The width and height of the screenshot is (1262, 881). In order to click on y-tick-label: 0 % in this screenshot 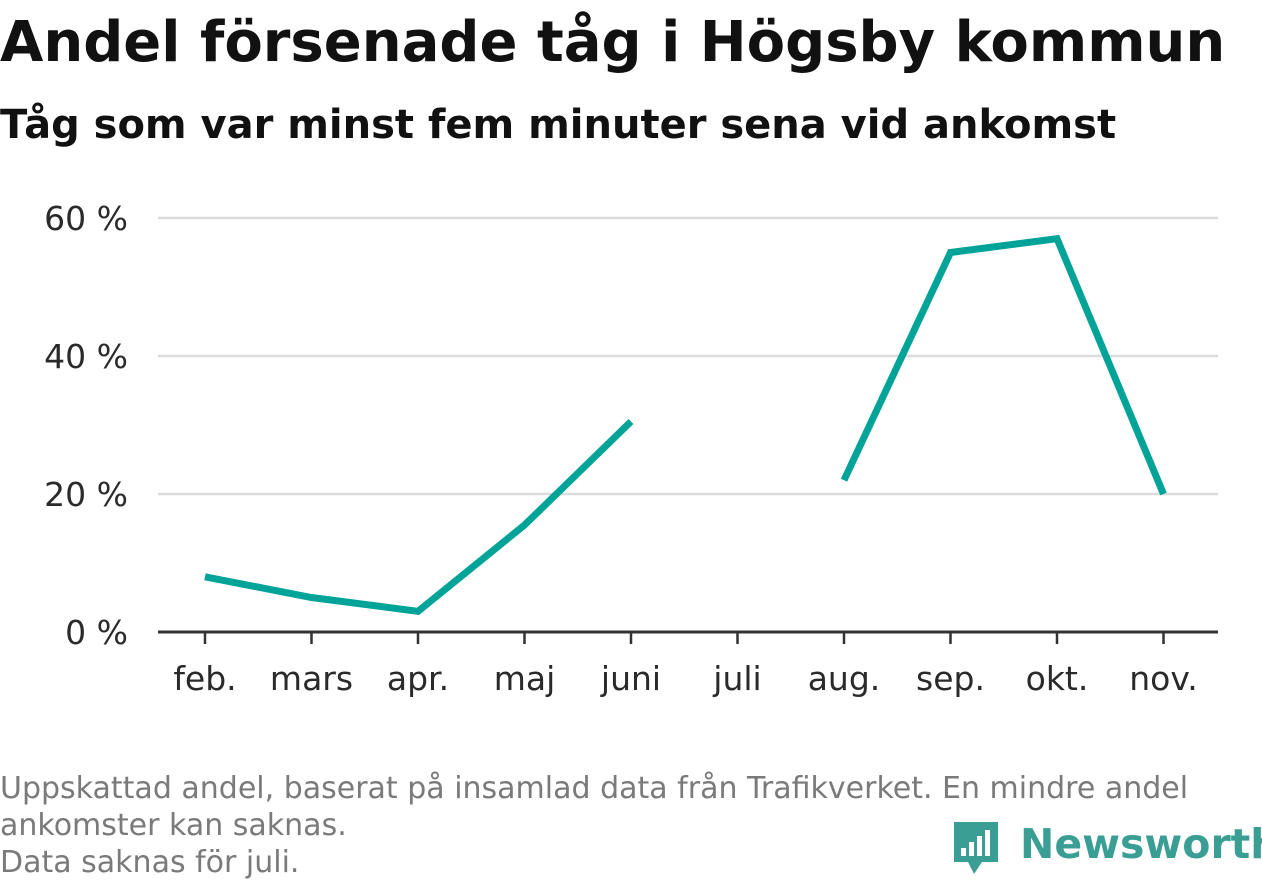, I will do `click(96, 632)`.